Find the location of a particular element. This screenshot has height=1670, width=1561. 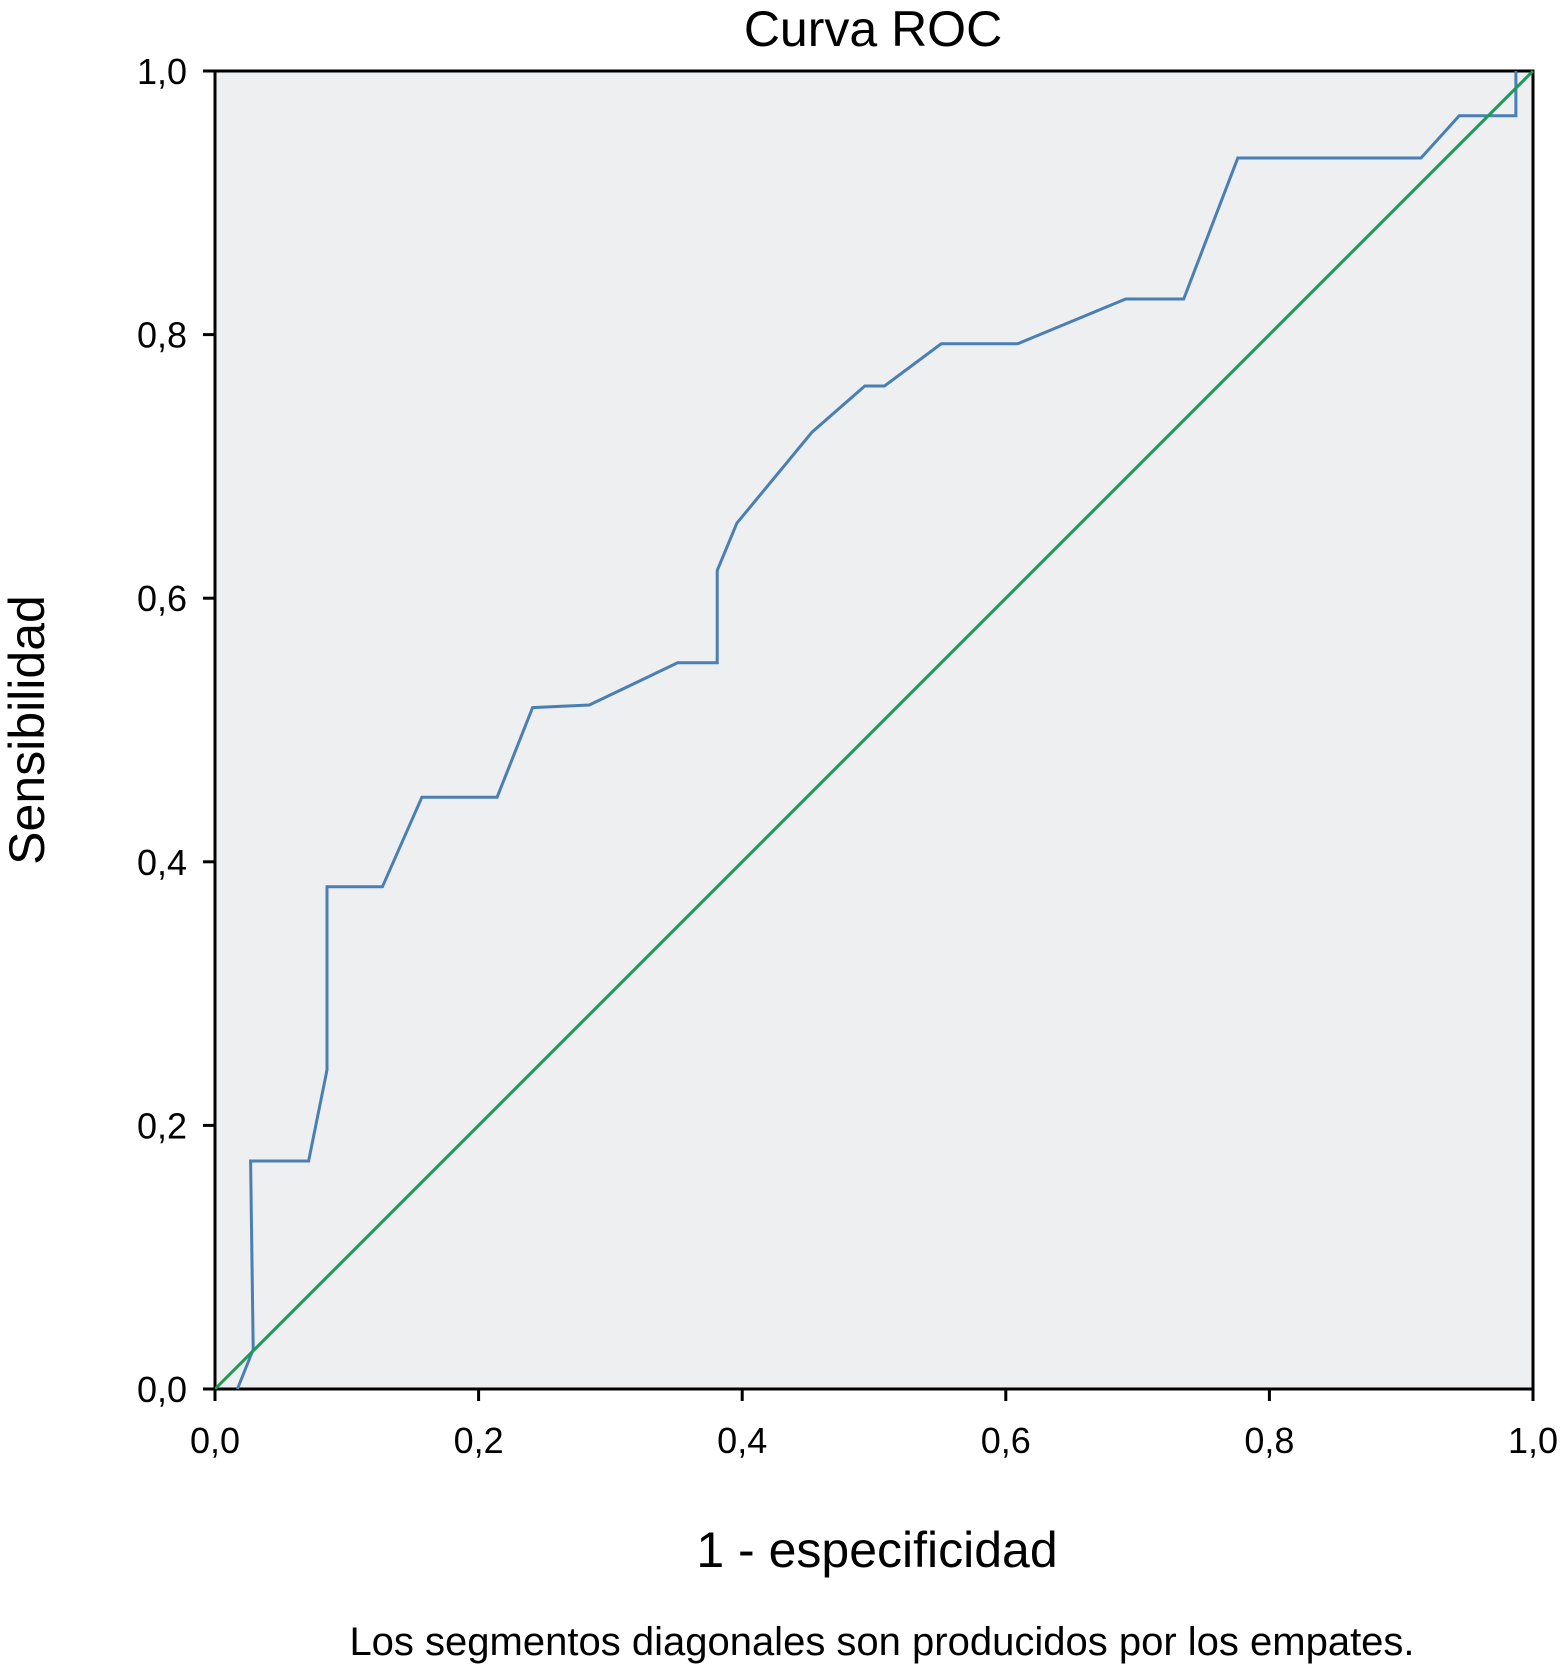

x-tick-label: 0,6 is located at coordinates (1006, 1440).